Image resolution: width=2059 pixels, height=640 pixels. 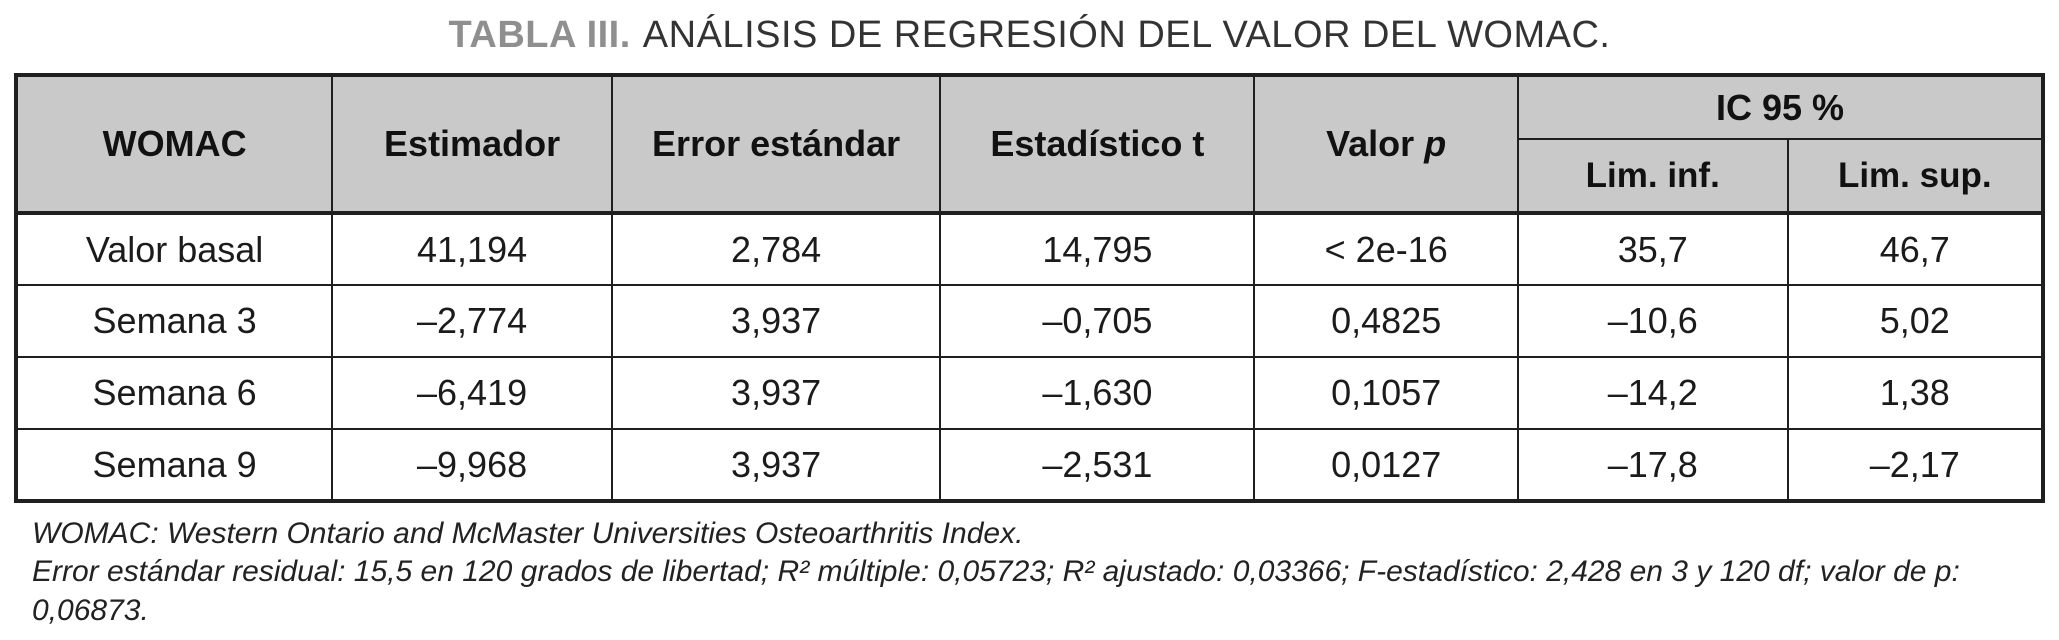 I want to click on row-label: Semana 9, so click(x=174, y=465).